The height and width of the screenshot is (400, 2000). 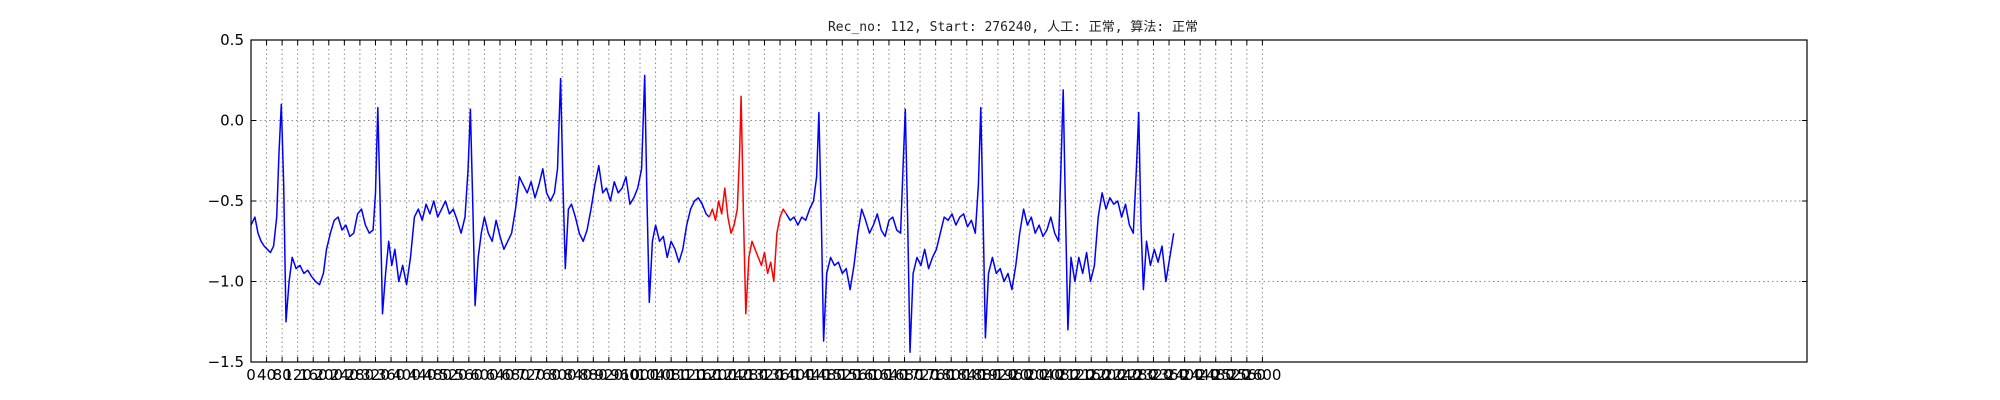 What do you see at coordinates (811, 375) in the screenshot?
I see `x-tick-label: 1440` at bounding box center [811, 375].